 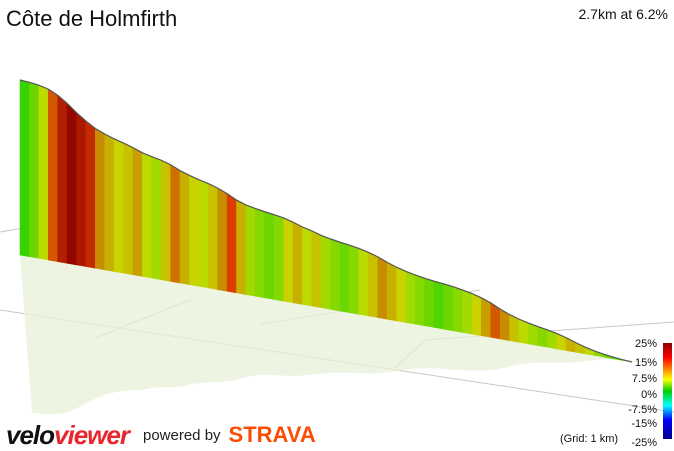 I want to click on strava-logo: STRAVA, so click(x=272, y=434).